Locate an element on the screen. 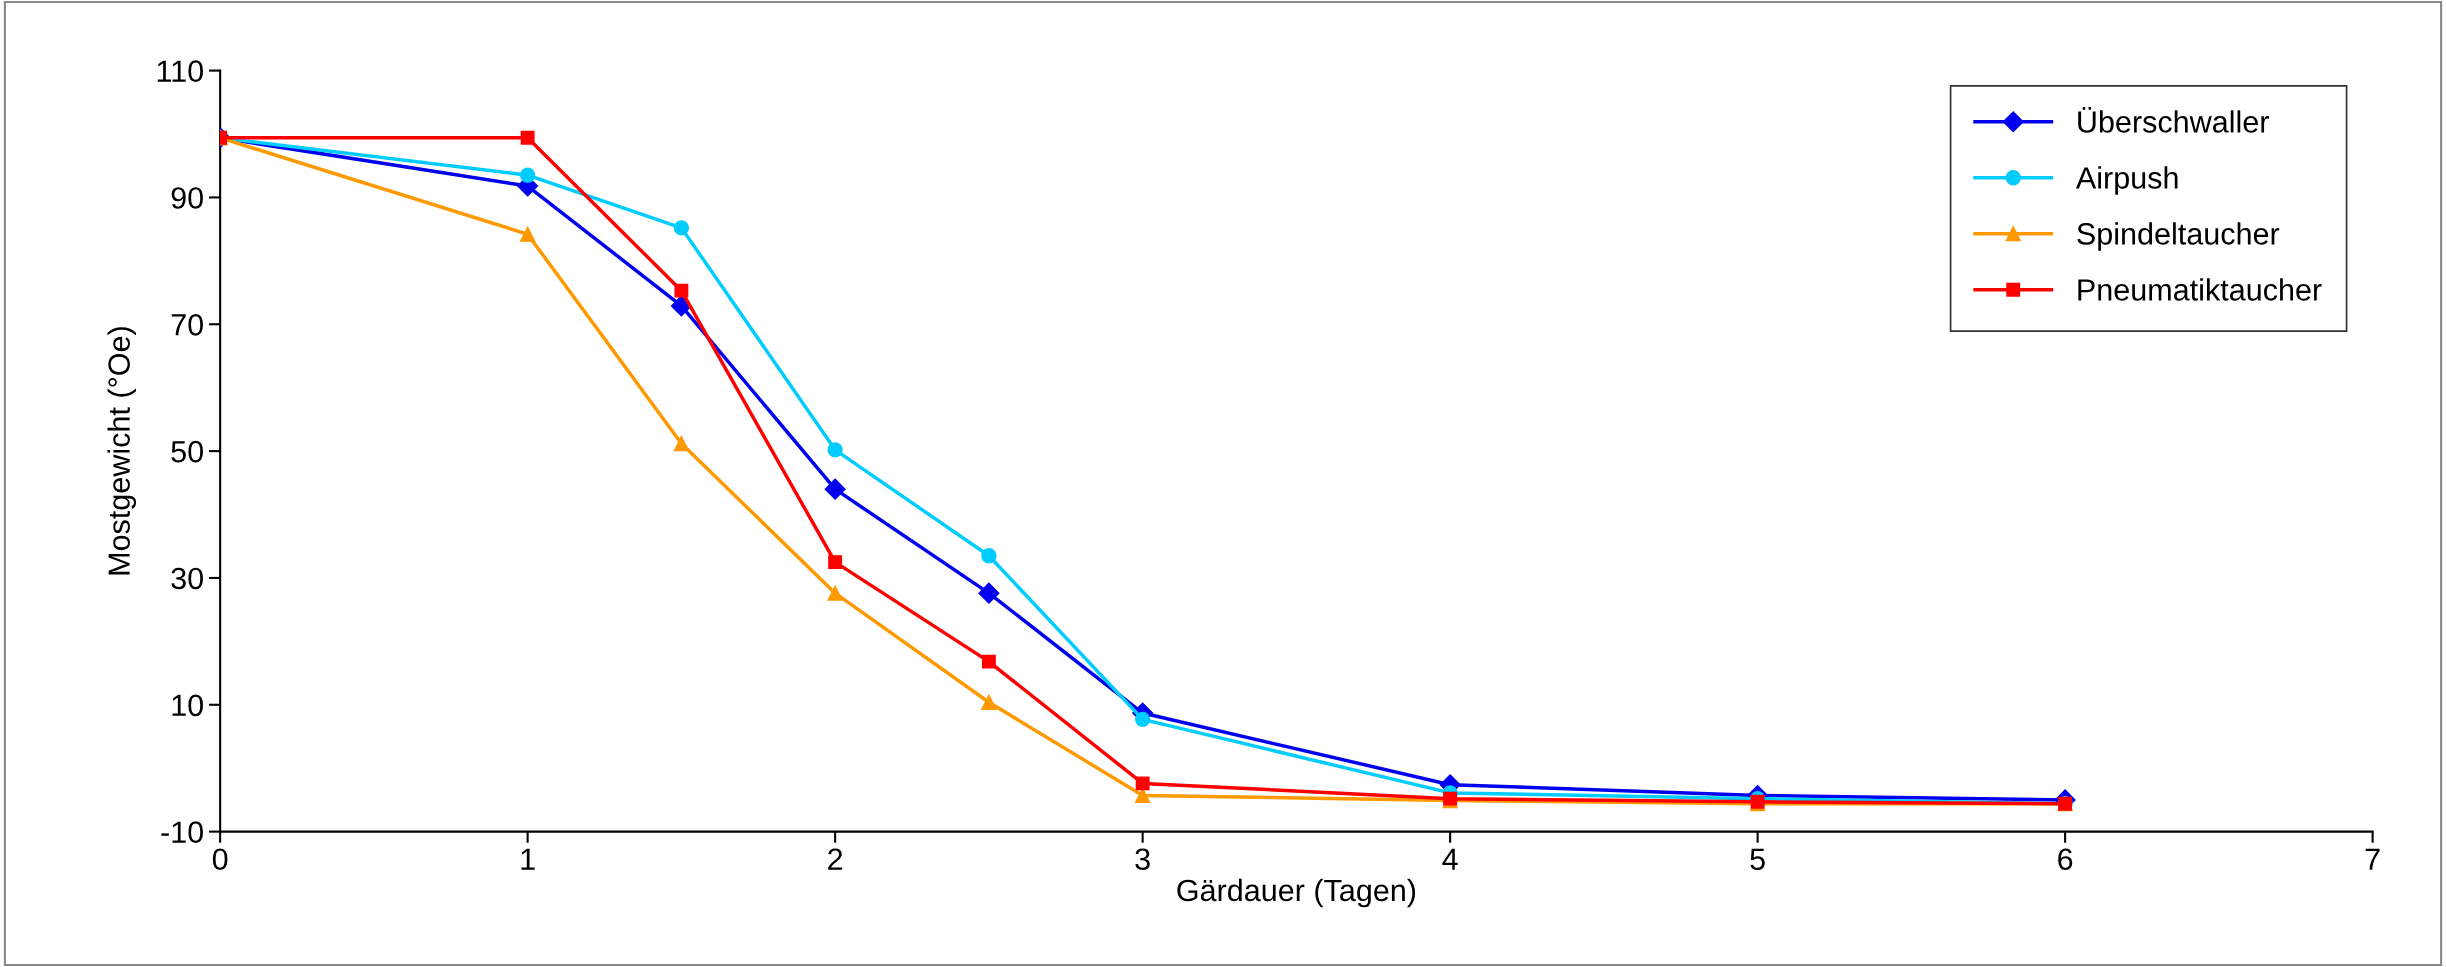 The width and height of the screenshot is (2446, 967). y-tick-label: 10 is located at coordinates (187, 705).